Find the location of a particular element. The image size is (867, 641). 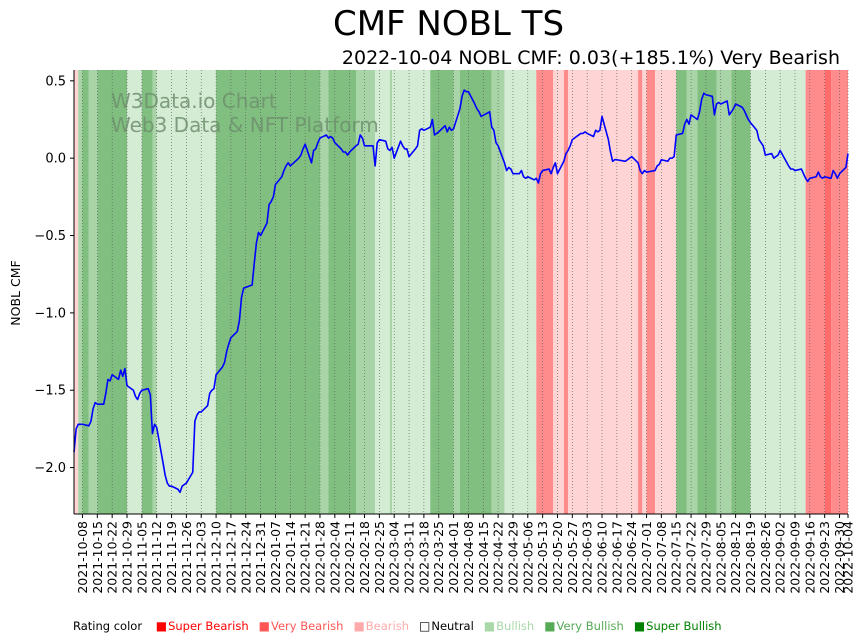

legend-item: ■Bullish is located at coordinates (509, 625).